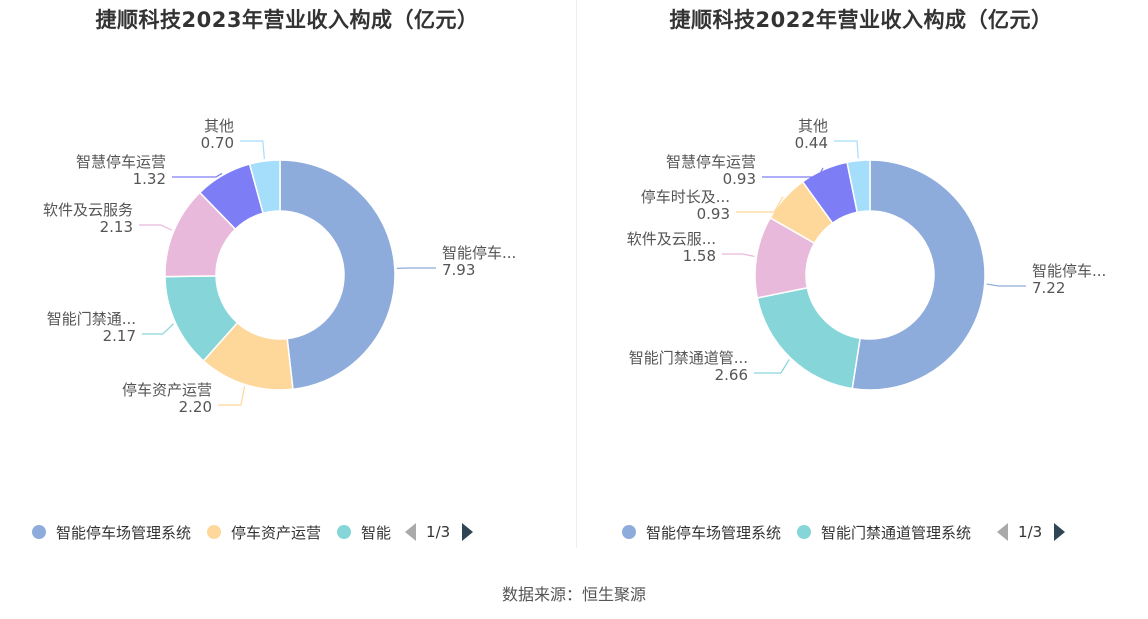 The height and width of the screenshot is (619, 1148). I want to click on slice-value-label: 1.58, so click(699, 256).